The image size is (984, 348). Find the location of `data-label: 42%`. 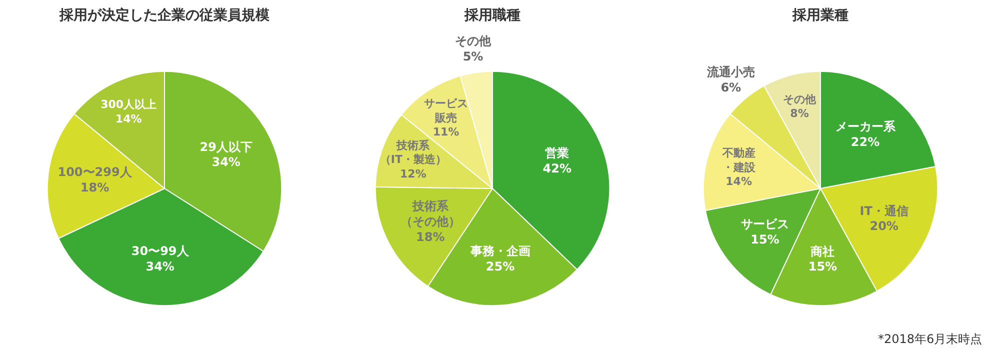

data-label: 42% is located at coordinates (557, 169).